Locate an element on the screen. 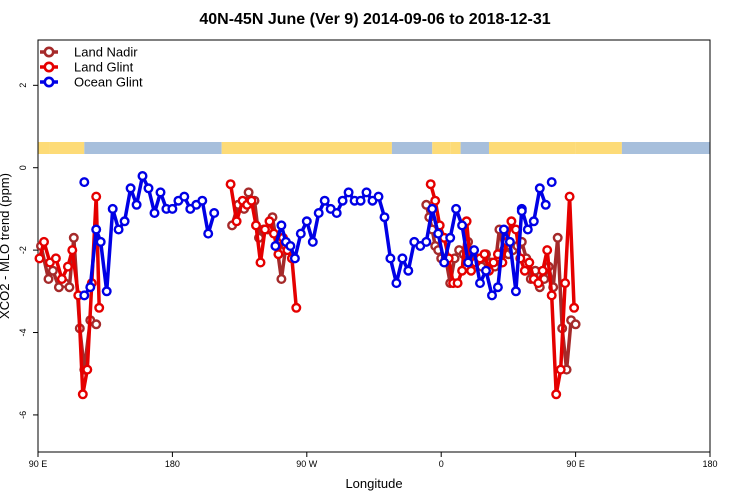 The image size is (750, 500). legend-marker-land-glint is located at coordinates (49, 67).